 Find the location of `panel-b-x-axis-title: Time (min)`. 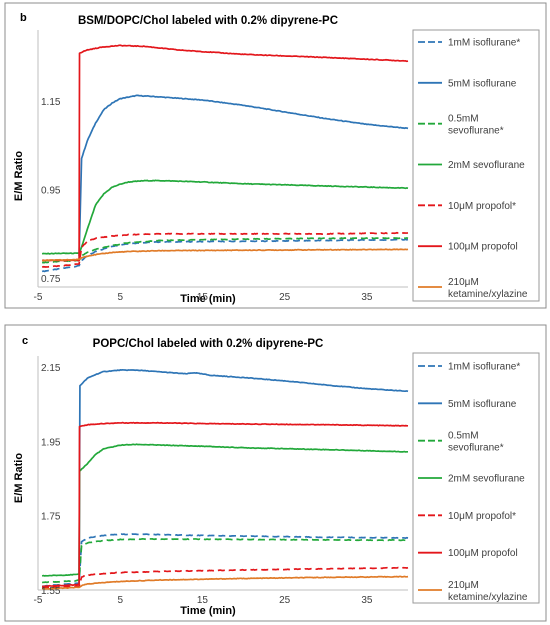

panel-b-x-axis-title: Time (min) is located at coordinates (208, 299).